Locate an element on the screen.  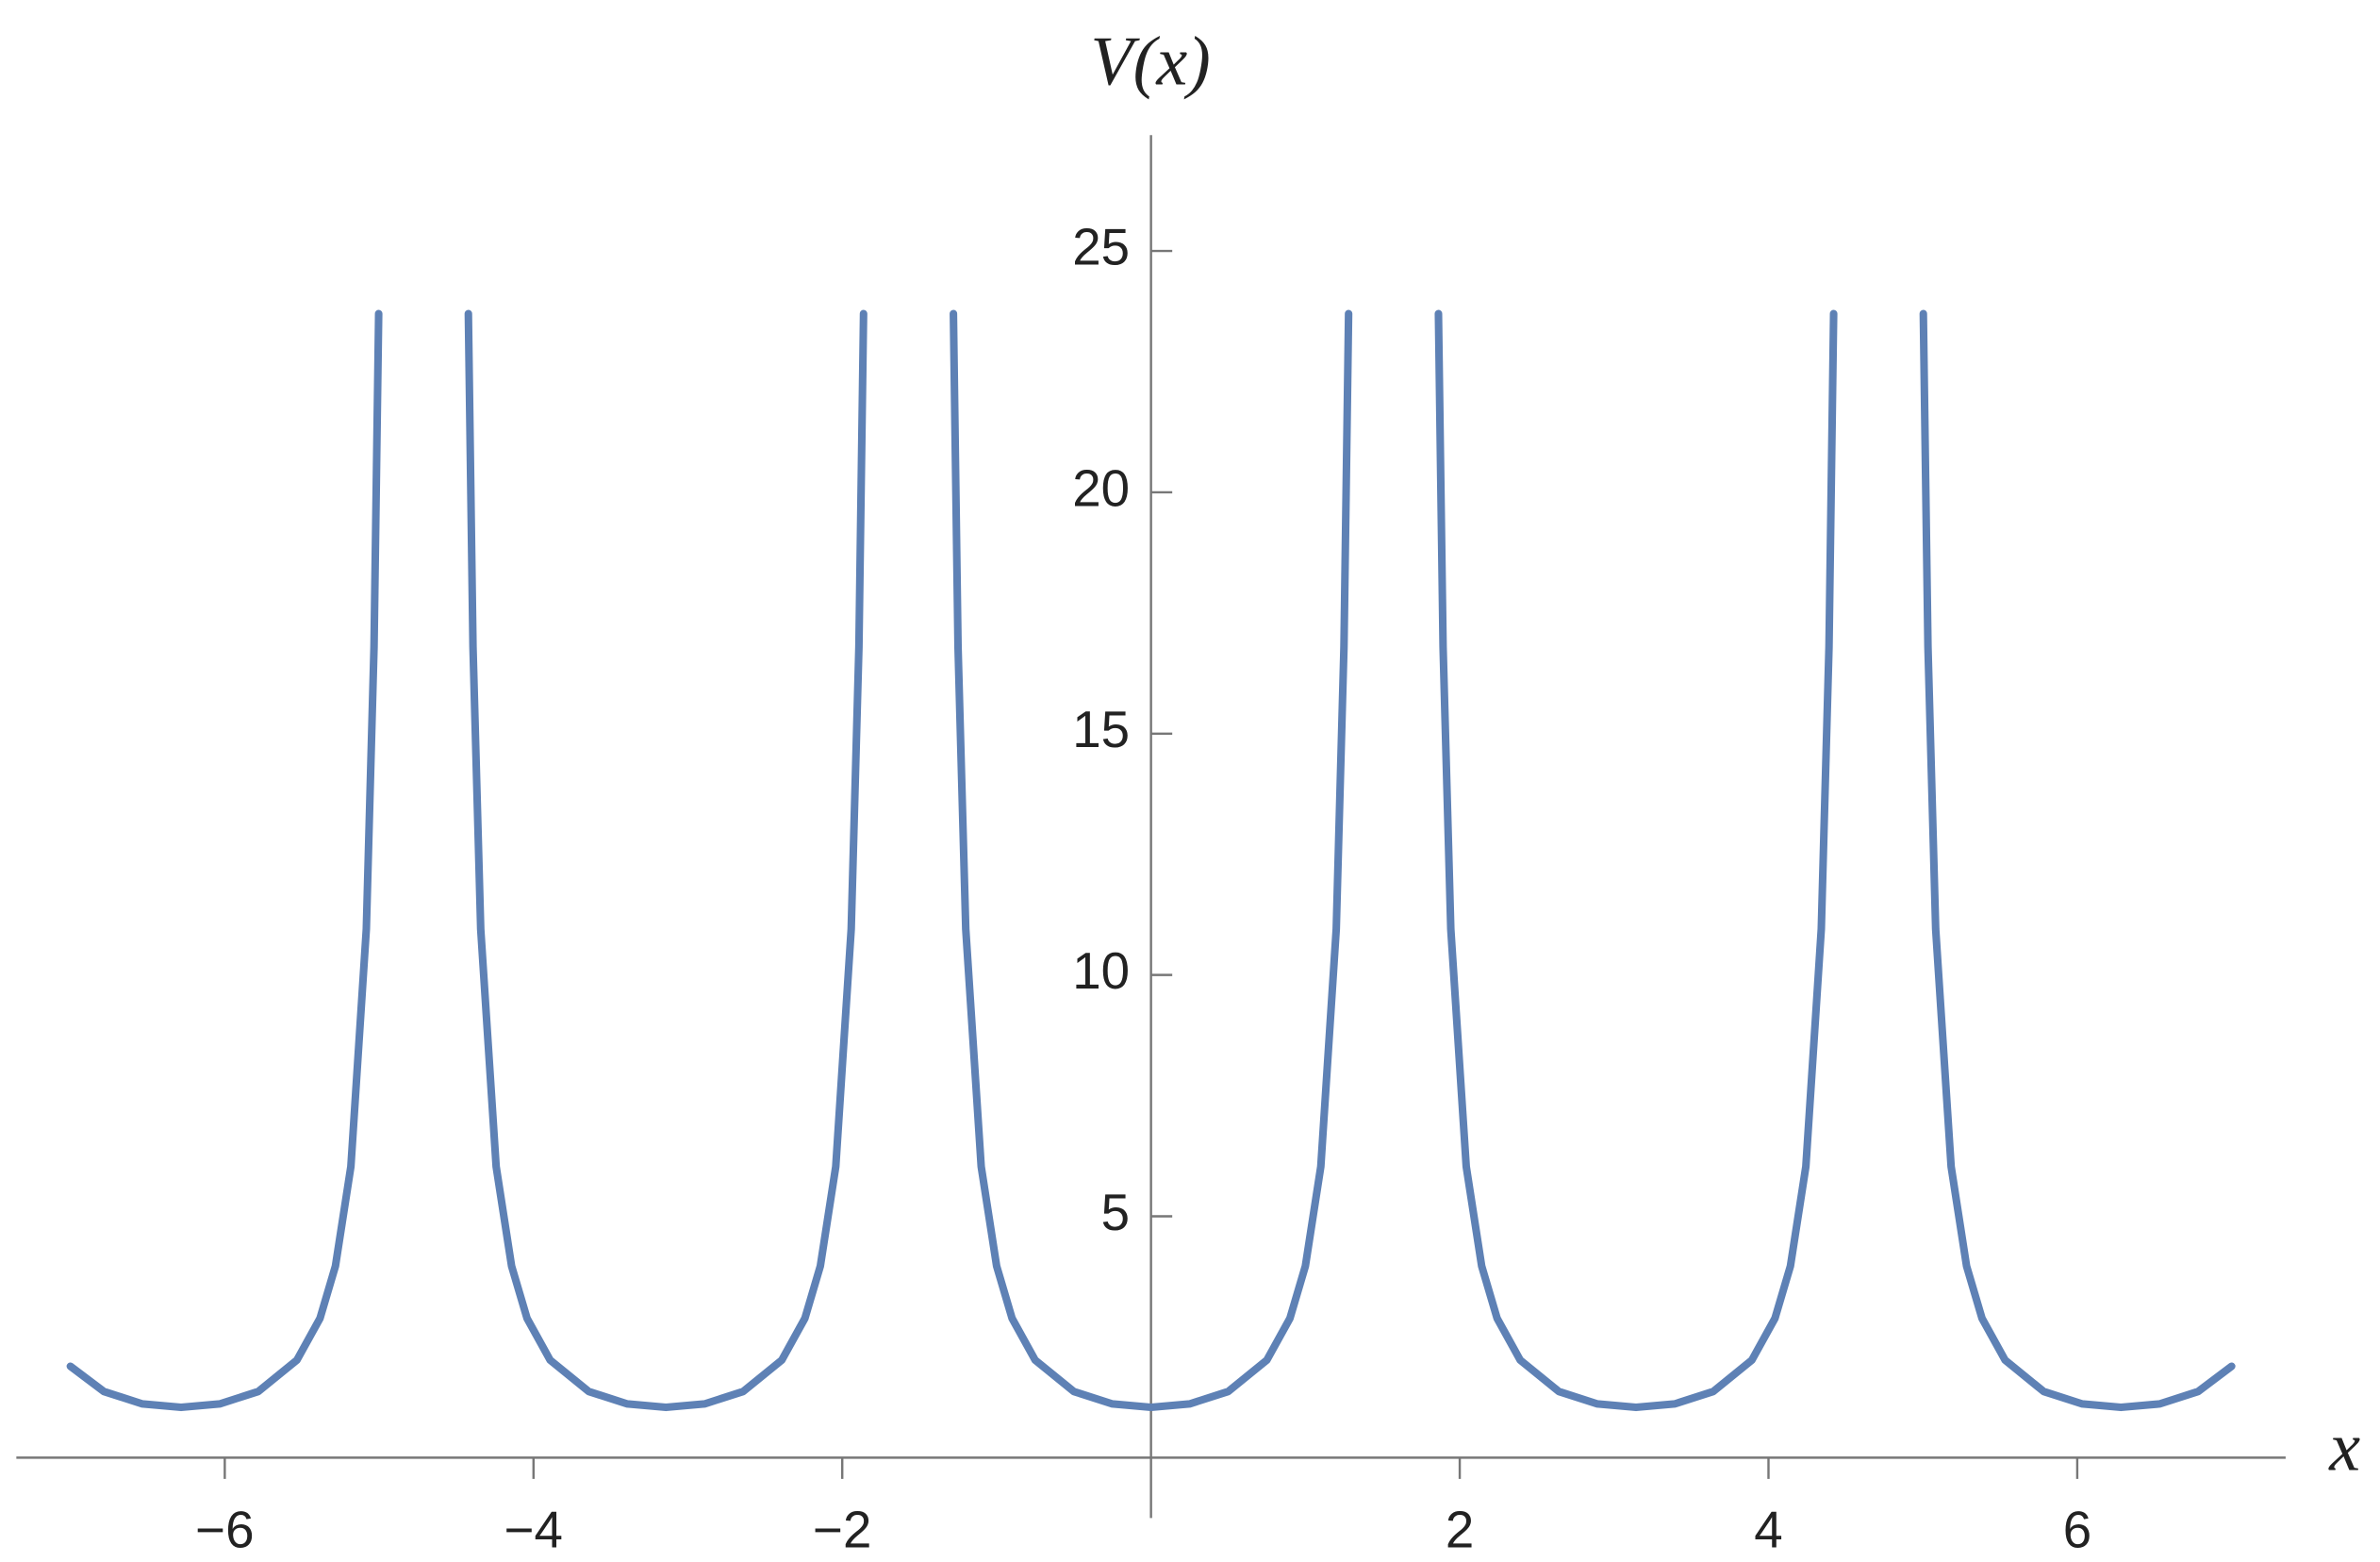
x-axis-label: x is located at coordinates (2344, 1448).